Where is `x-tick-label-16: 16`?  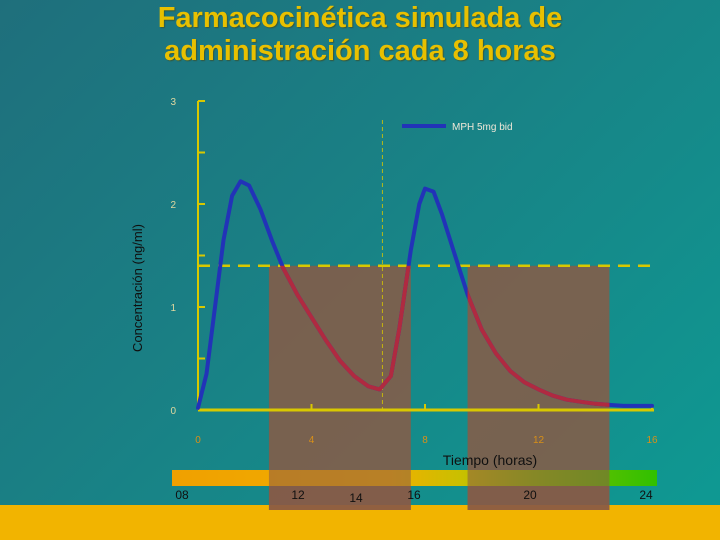 x-tick-label-16: 16 is located at coordinates (652, 440).